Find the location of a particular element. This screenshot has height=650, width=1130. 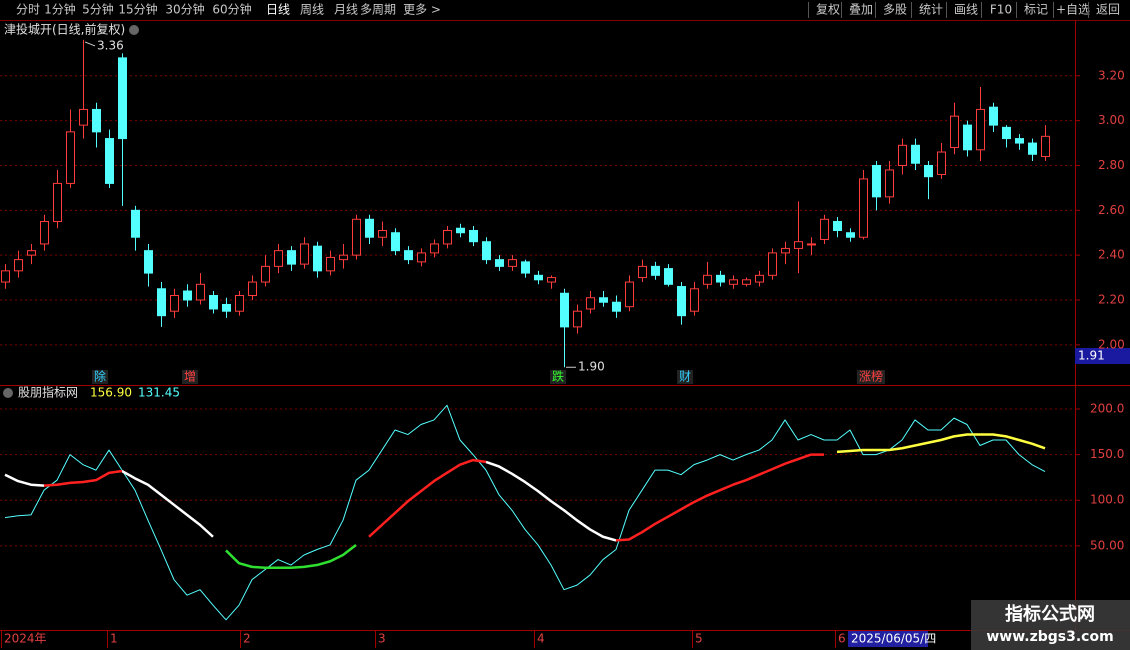

cursor-date: 2025/06/05/四 is located at coordinates (893, 639).